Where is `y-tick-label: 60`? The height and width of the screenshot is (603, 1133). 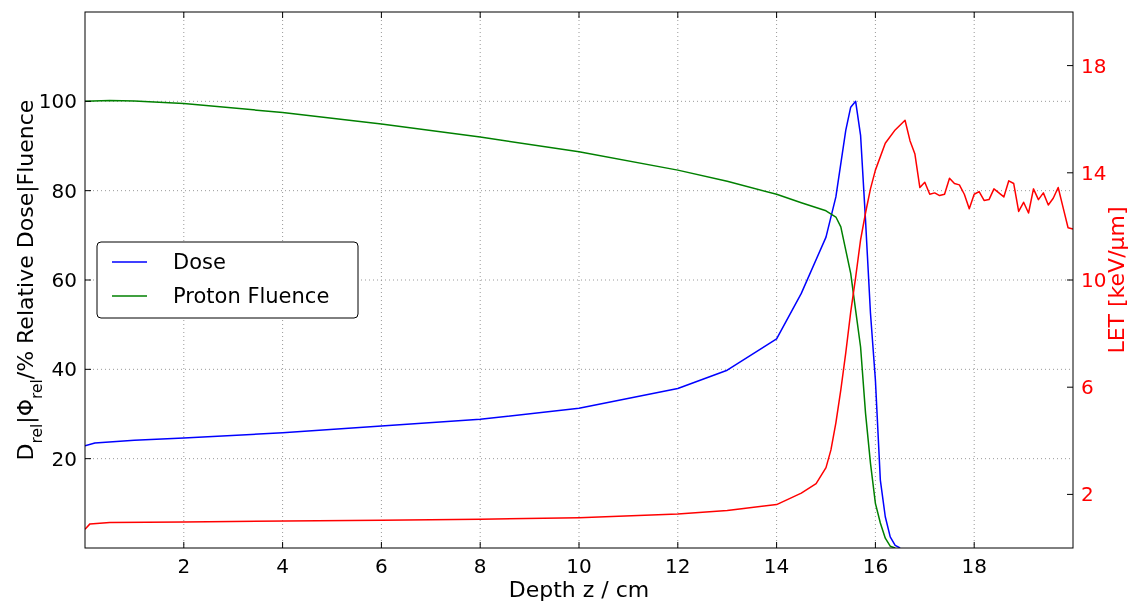 y-tick-label: 60 is located at coordinates (64, 280).